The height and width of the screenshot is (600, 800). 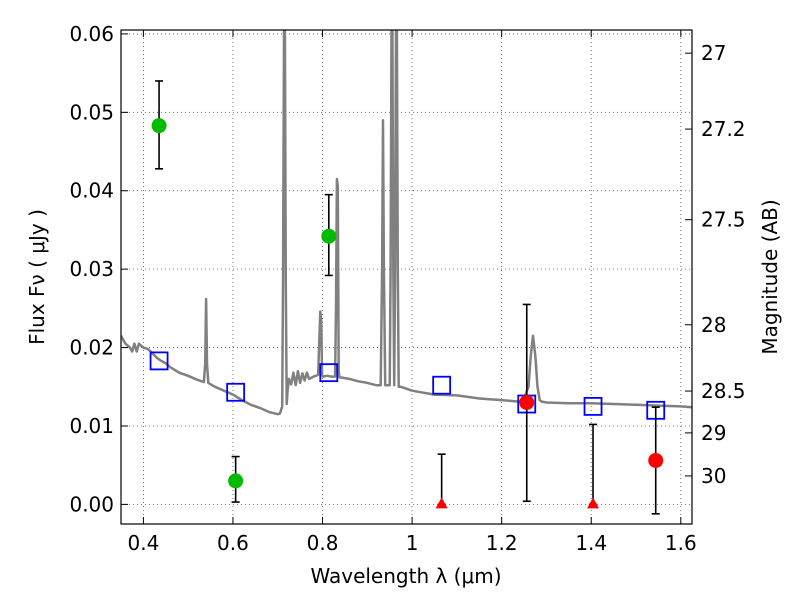 I want to click on y2-tick-label: 27, so click(x=713, y=53).